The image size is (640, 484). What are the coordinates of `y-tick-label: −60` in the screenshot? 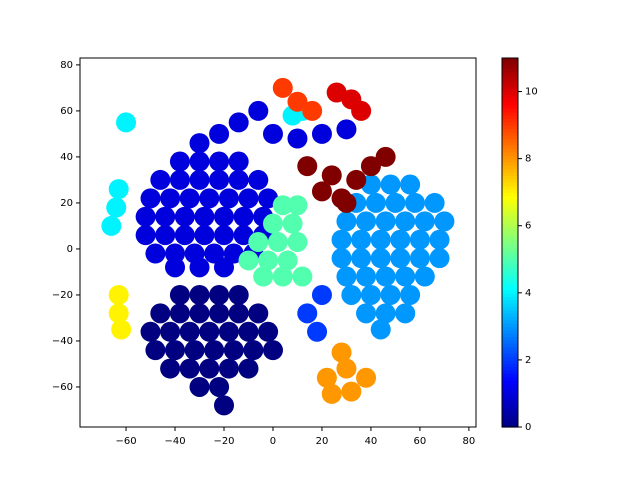 It's located at (62, 387).